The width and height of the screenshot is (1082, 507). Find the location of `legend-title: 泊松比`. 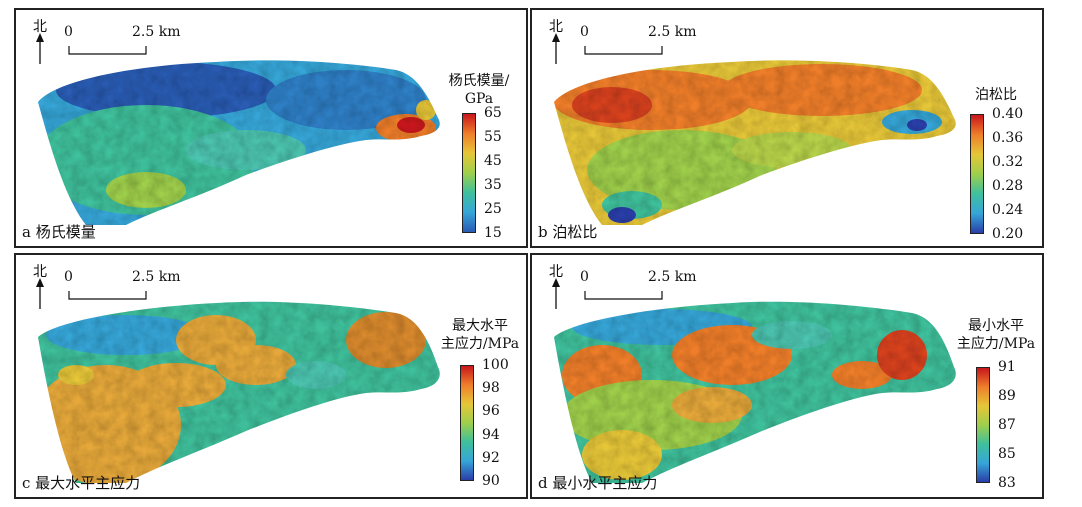

legend-title: 泊松比 is located at coordinates (996, 95).